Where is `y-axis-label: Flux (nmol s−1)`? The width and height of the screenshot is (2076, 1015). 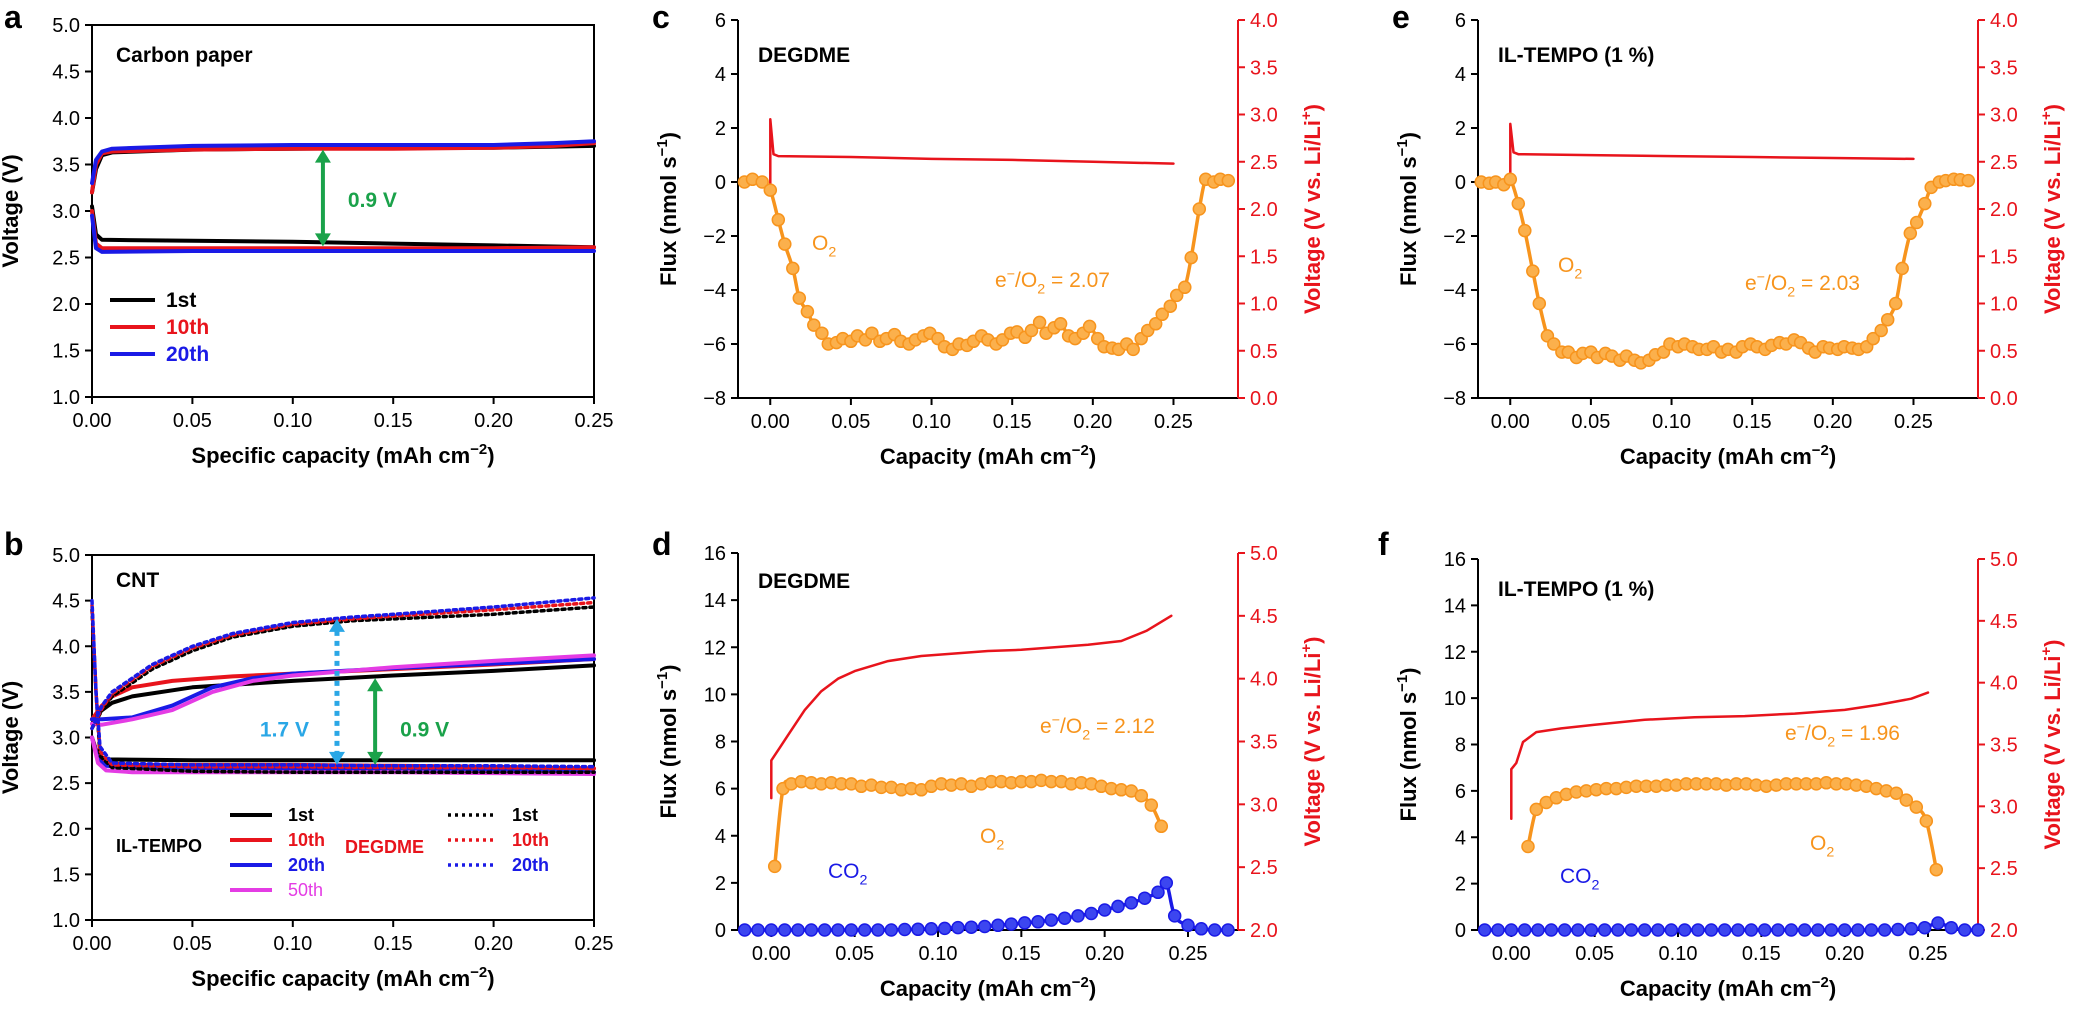 y-axis-label: Flux (nmol s−1) is located at coordinates (1407, 209).